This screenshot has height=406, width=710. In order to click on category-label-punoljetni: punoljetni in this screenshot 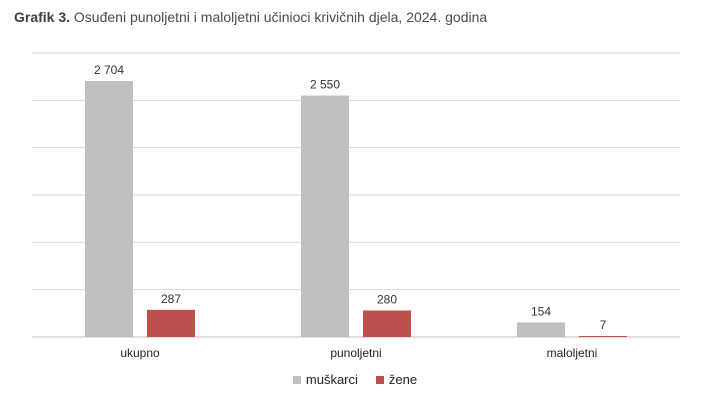, I will do `click(355, 353)`.